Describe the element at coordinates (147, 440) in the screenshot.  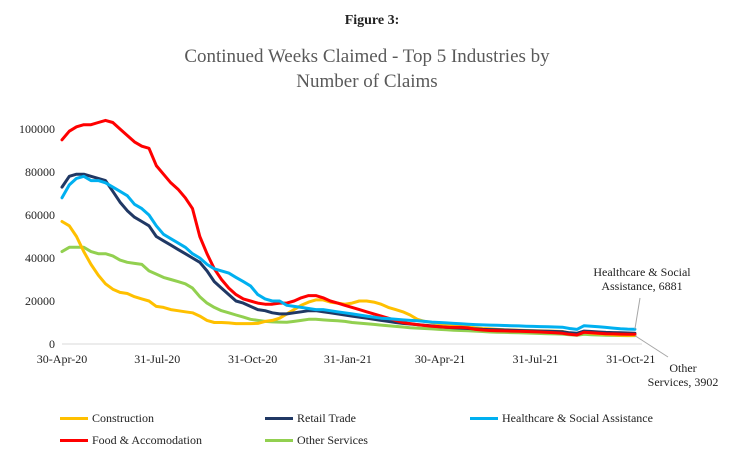
I see `legend-label-food-accomodation: Food & Accomodation` at that location.